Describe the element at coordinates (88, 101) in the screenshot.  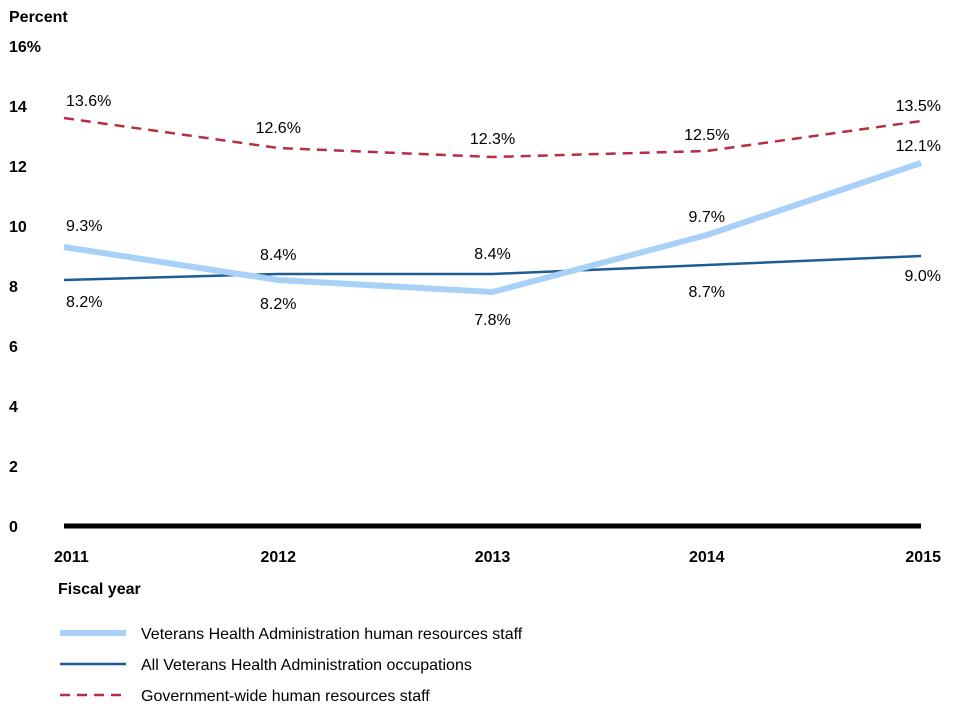
I see `data-label: 13.6%` at that location.